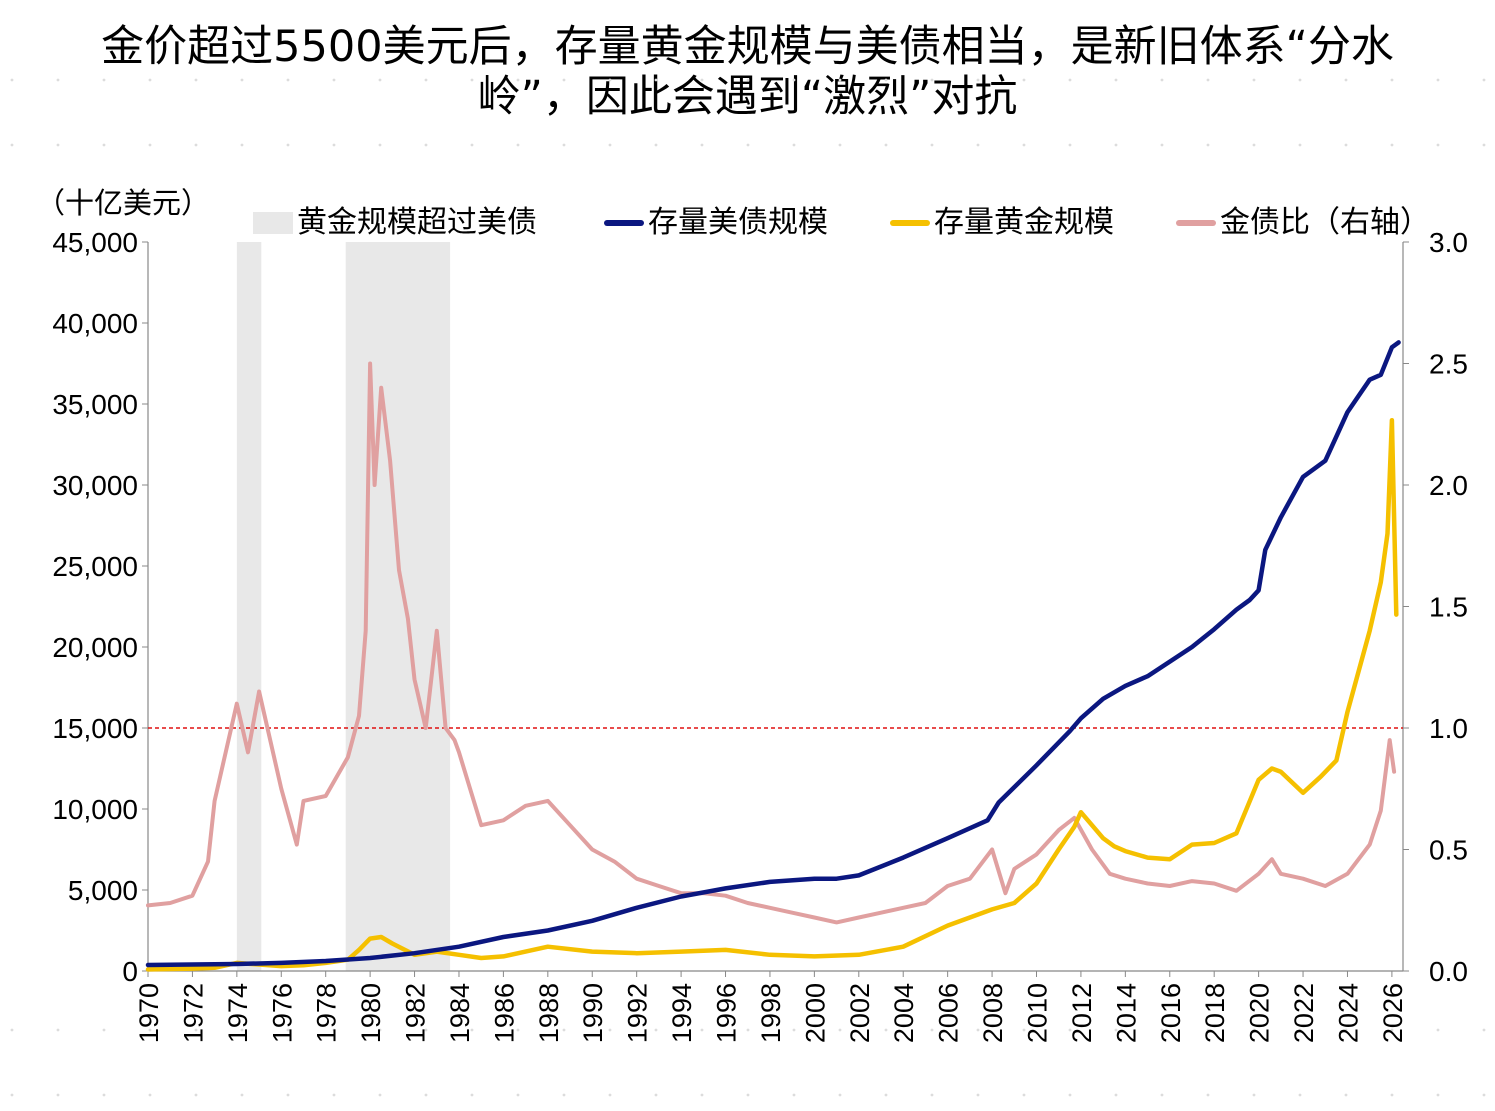 This screenshot has width=1495, height=1111. I want to click on x-tick-label: 1998, so click(771, 1013).